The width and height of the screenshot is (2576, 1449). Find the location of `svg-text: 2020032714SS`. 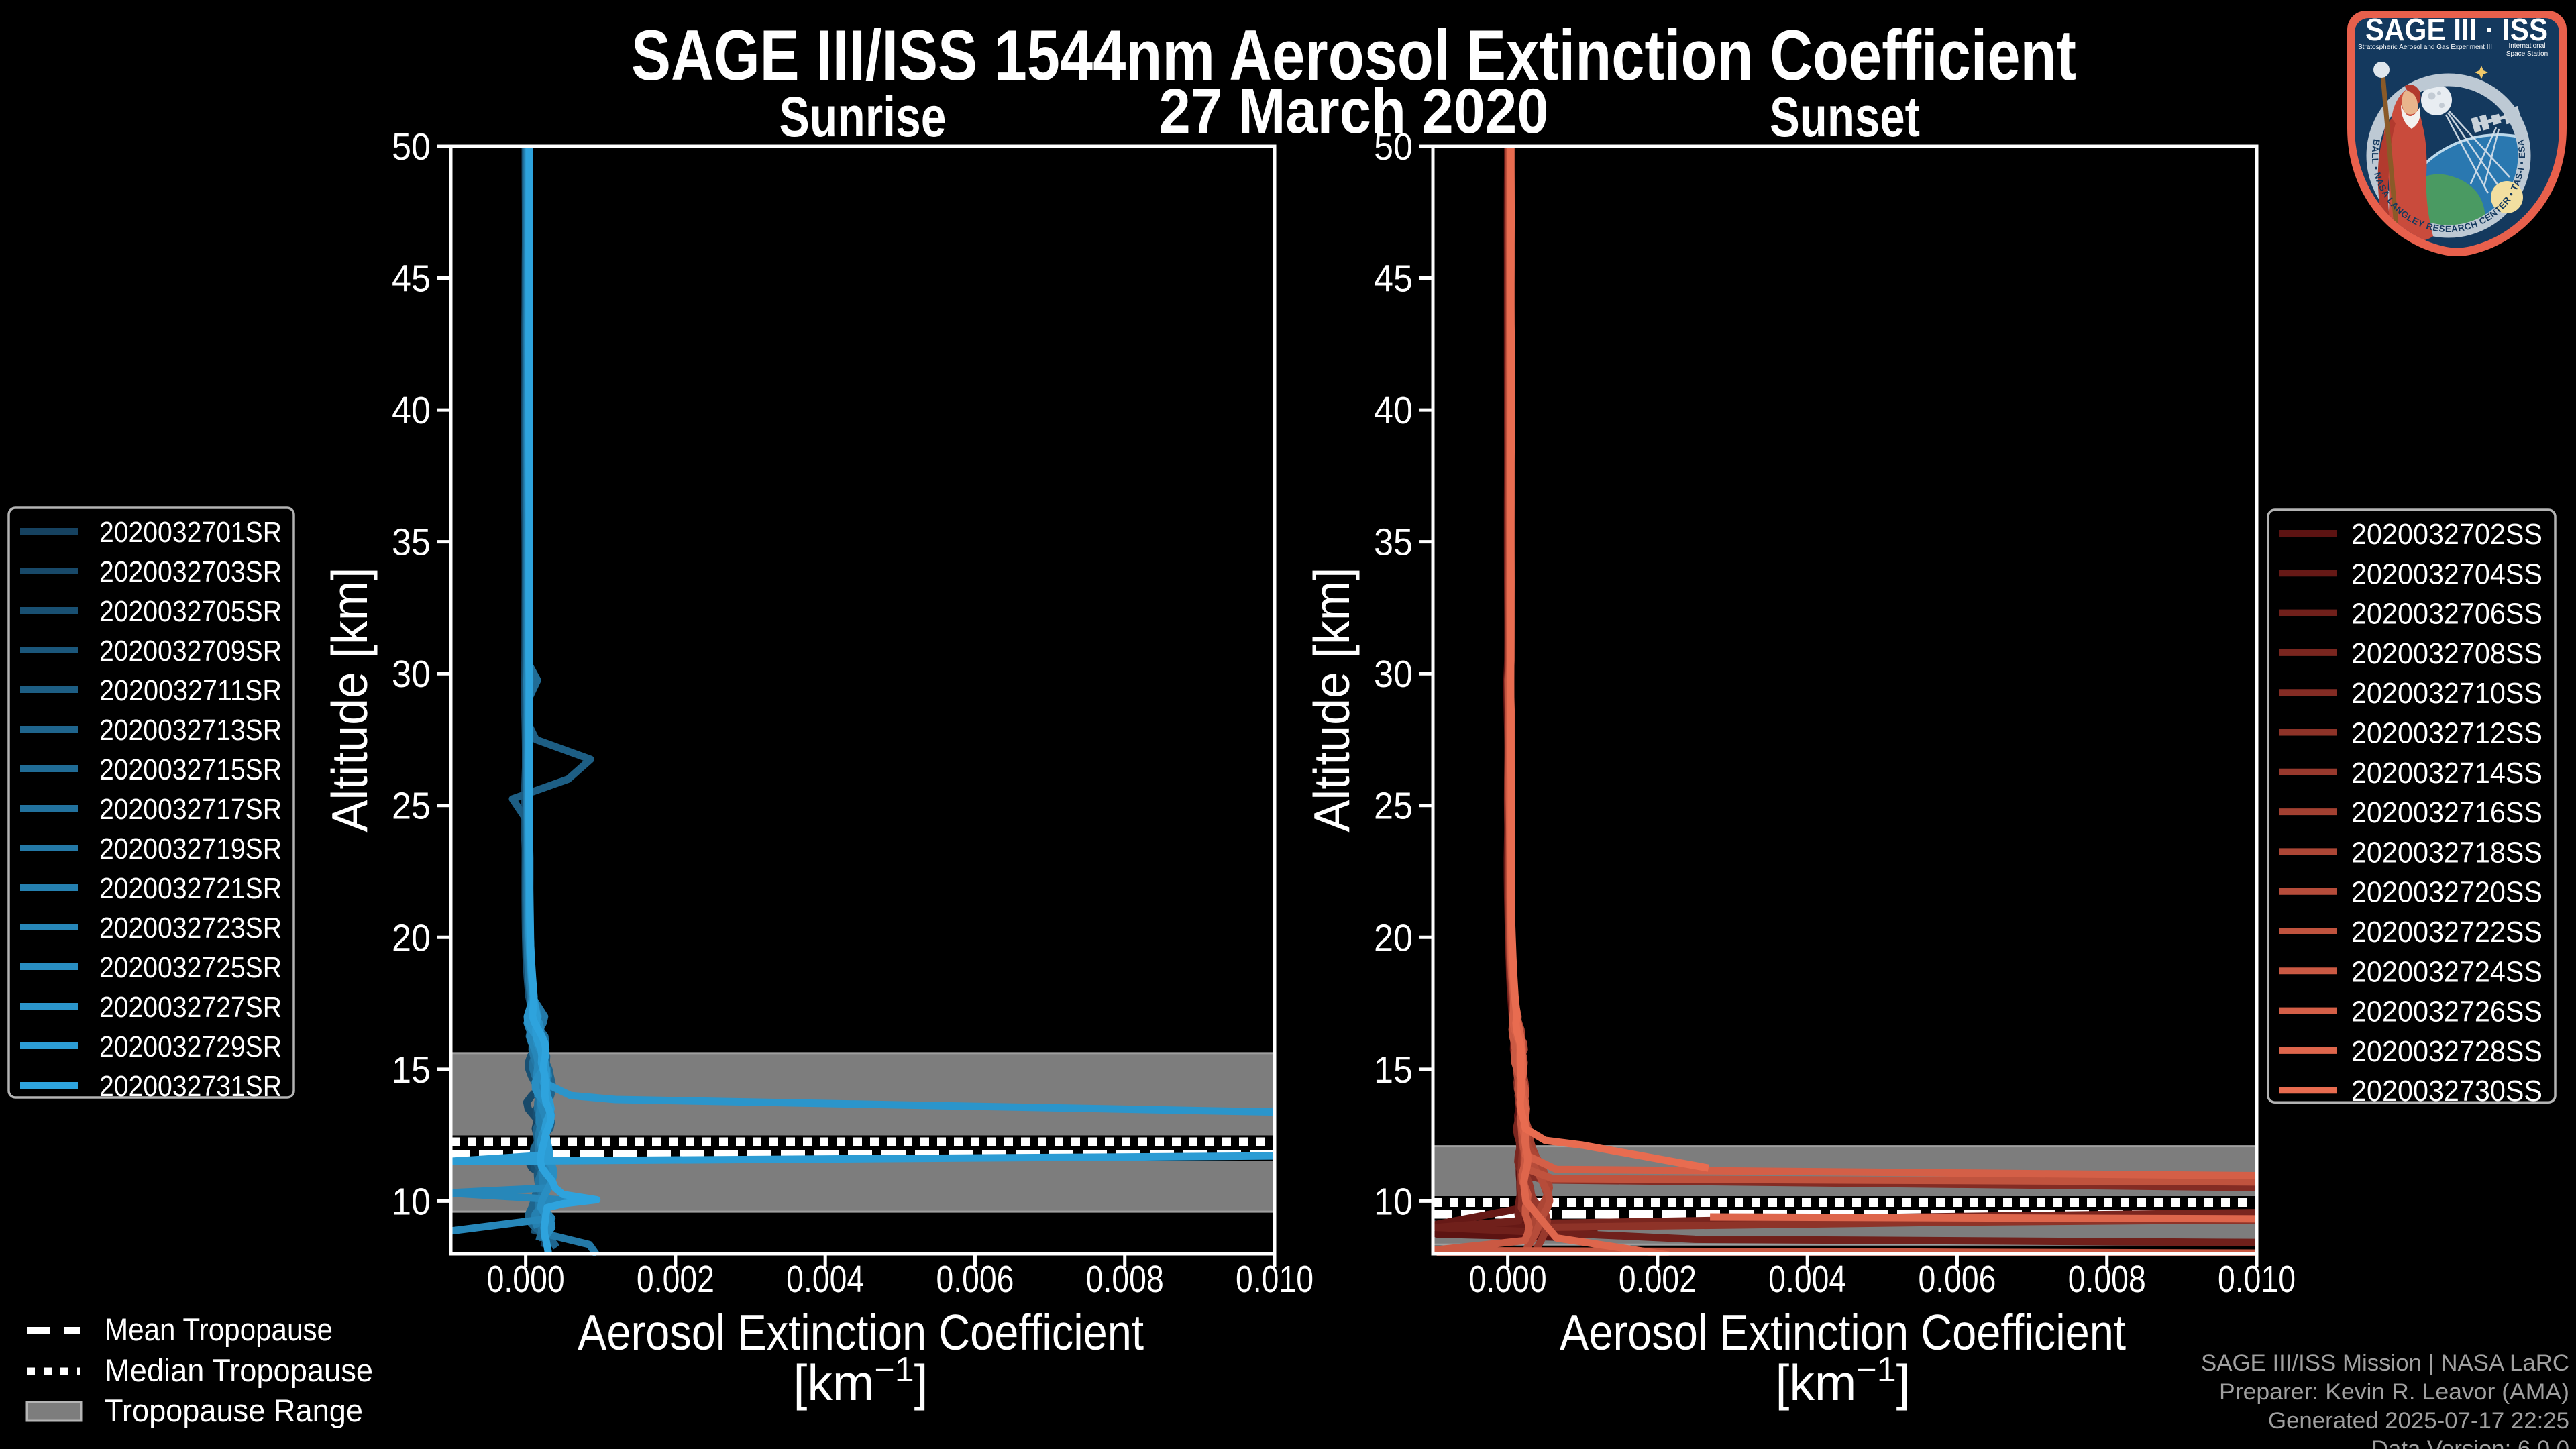

svg-text: 2020032714SS is located at coordinates (2446, 773).